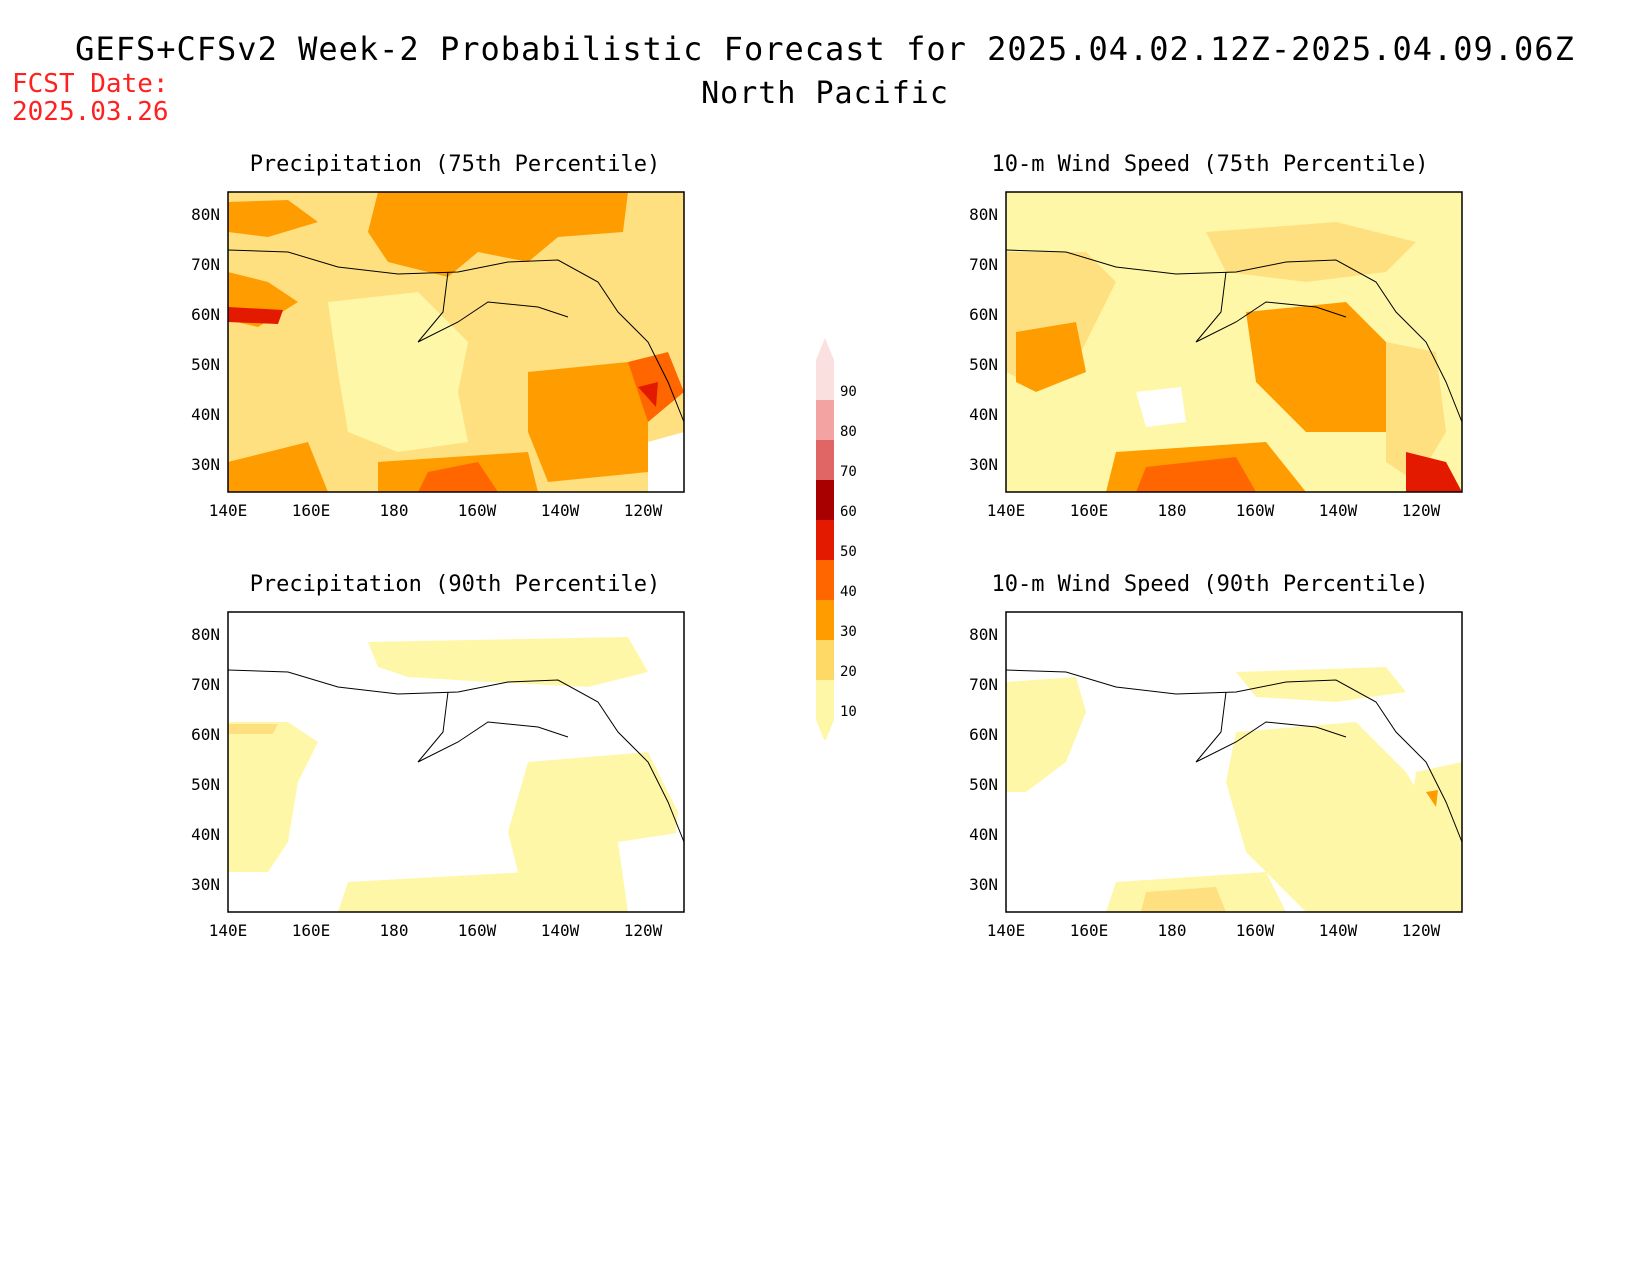  What do you see at coordinates (588, 422) in the screenshot?
I see `precip75-ne-pacific-shade` at bounding box center [588, 422].